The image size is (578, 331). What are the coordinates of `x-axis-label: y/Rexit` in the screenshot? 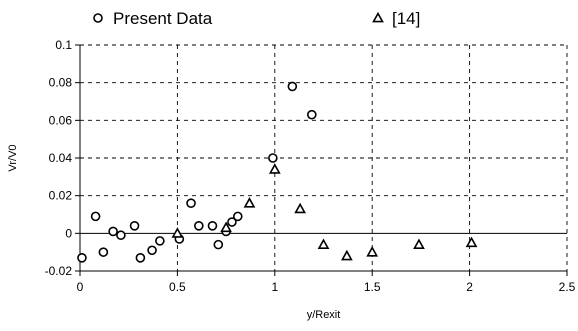 It's located at (324, 315).